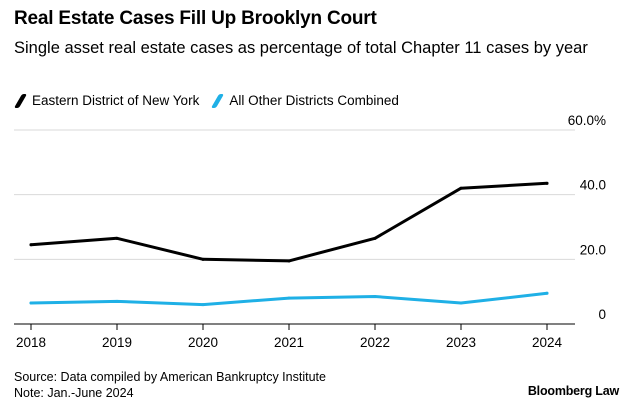 The image size is (633, 410). Describe the element at coordinates (593, 249) in the screenshot. I see `y-tick-label: 20.0` at that location.